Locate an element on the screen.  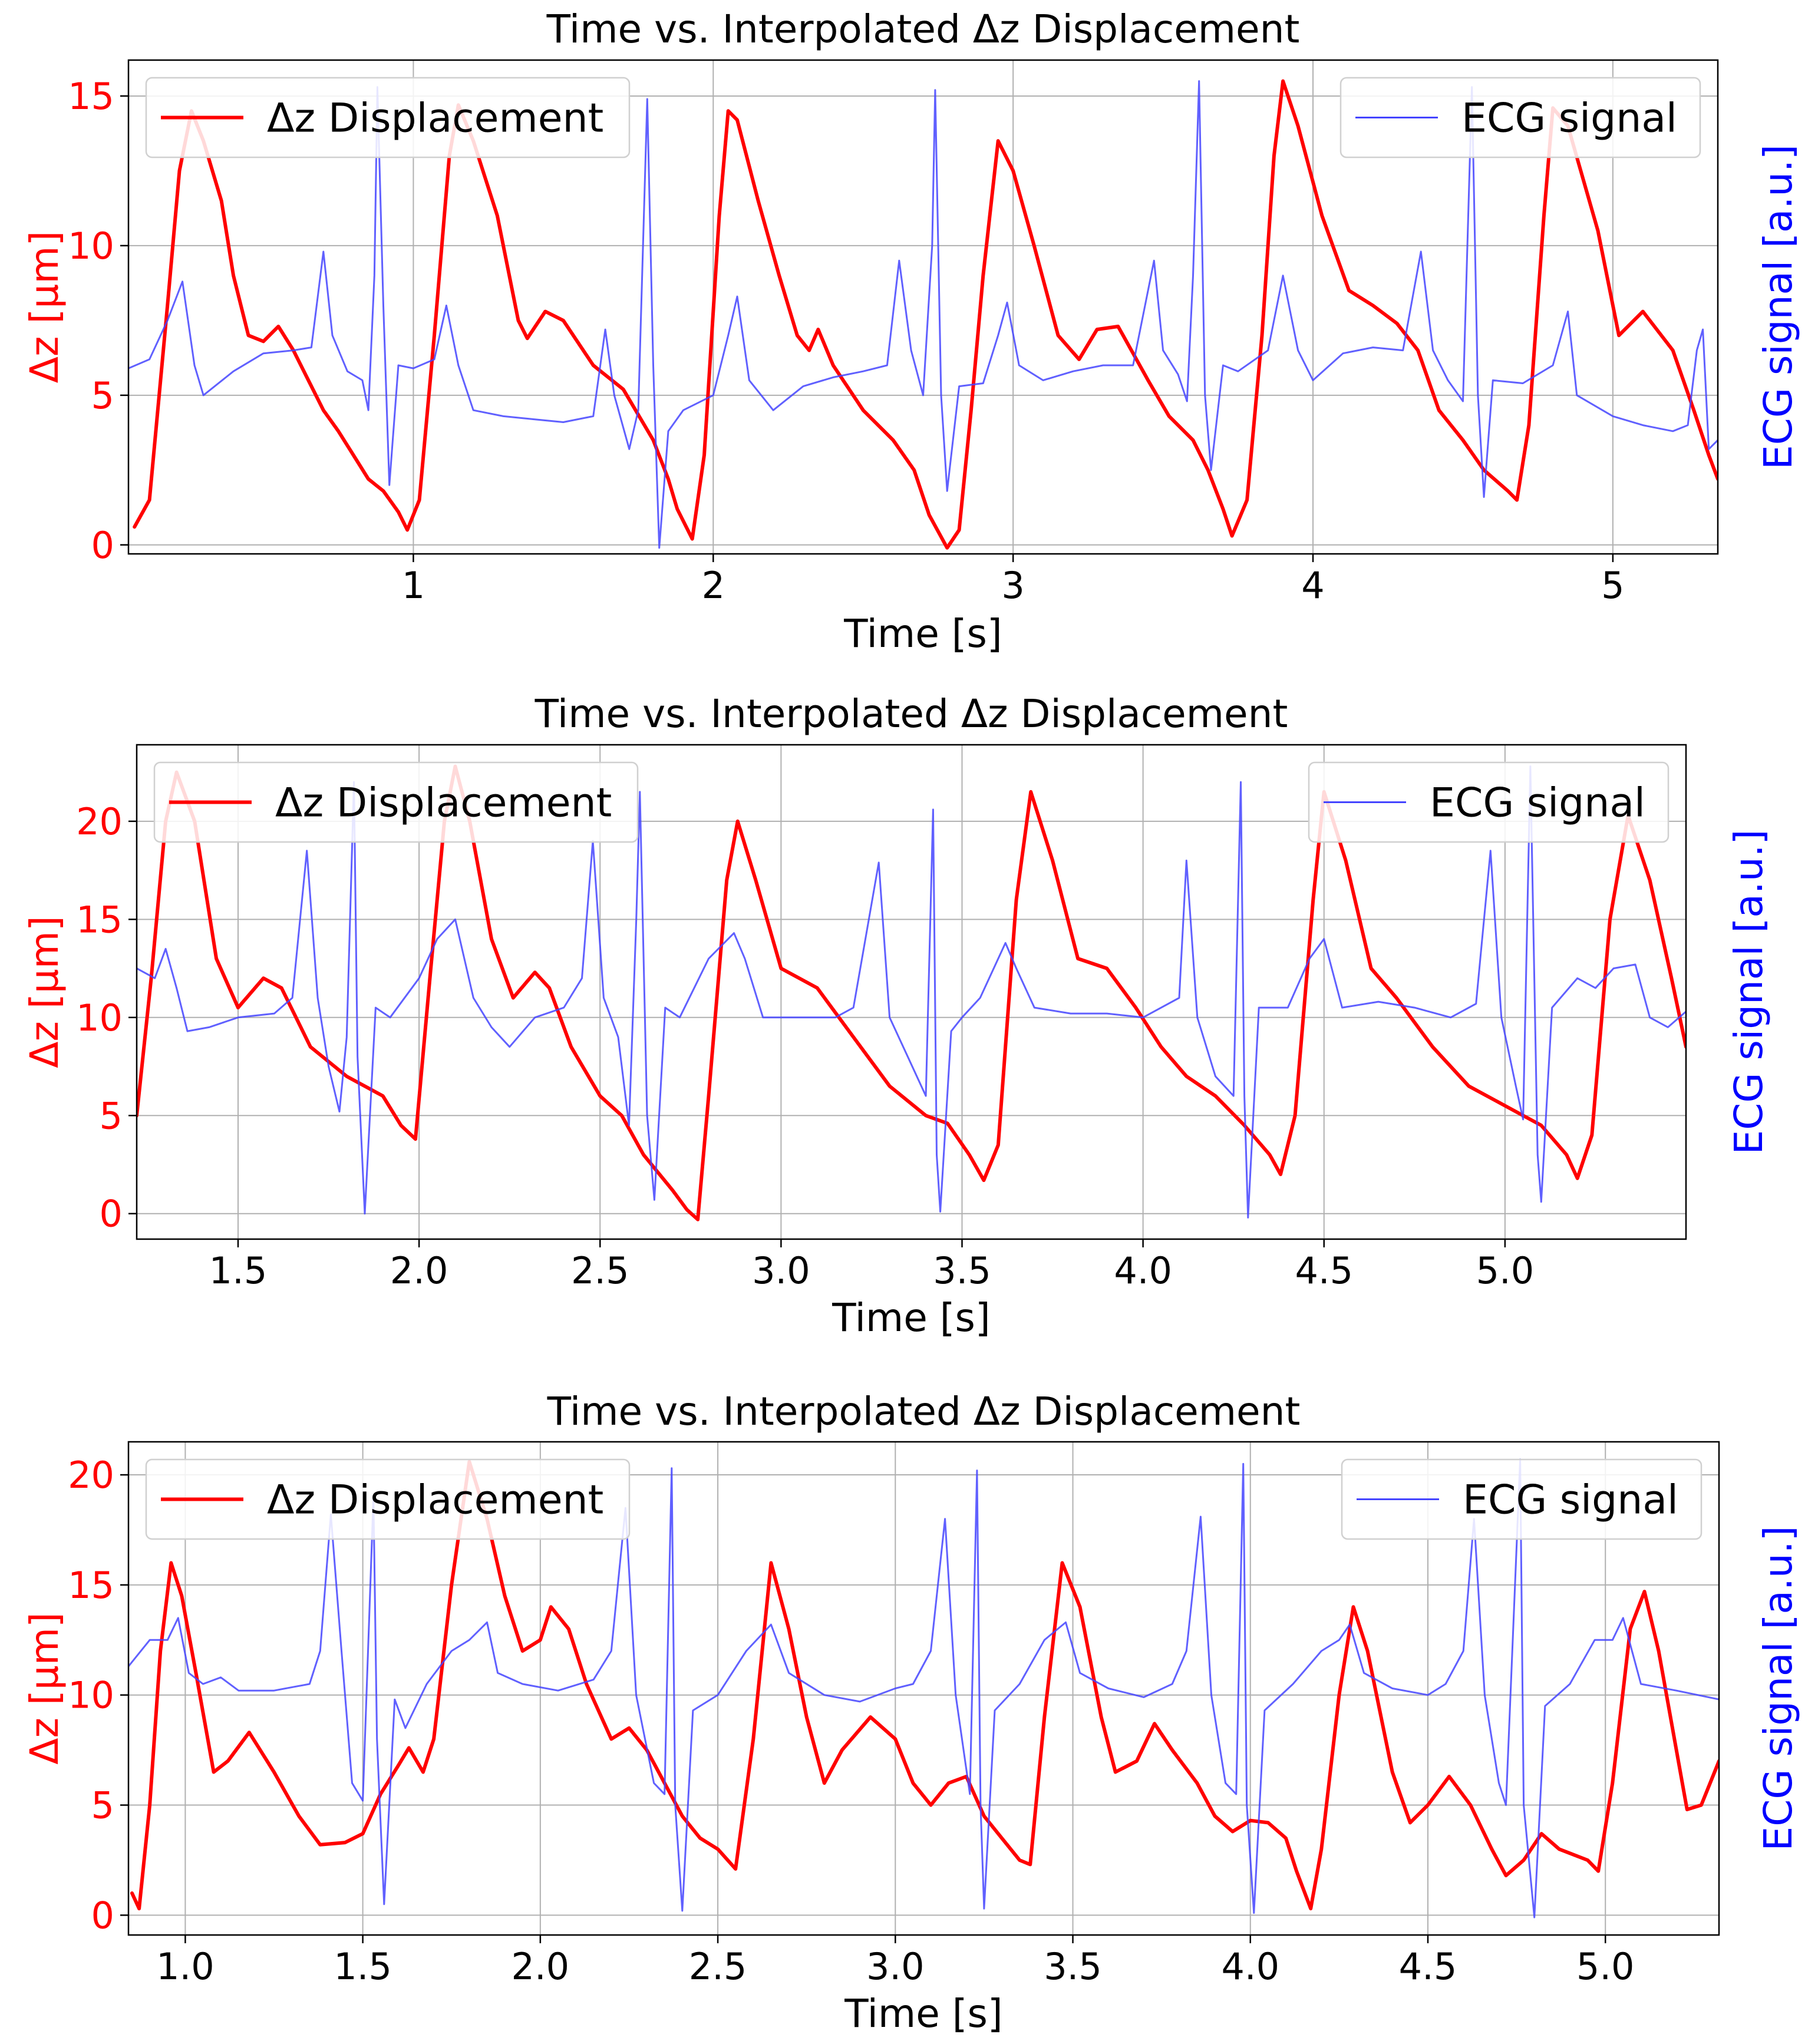
x-tick-label: 3 is located at coordinates (1012, 585).